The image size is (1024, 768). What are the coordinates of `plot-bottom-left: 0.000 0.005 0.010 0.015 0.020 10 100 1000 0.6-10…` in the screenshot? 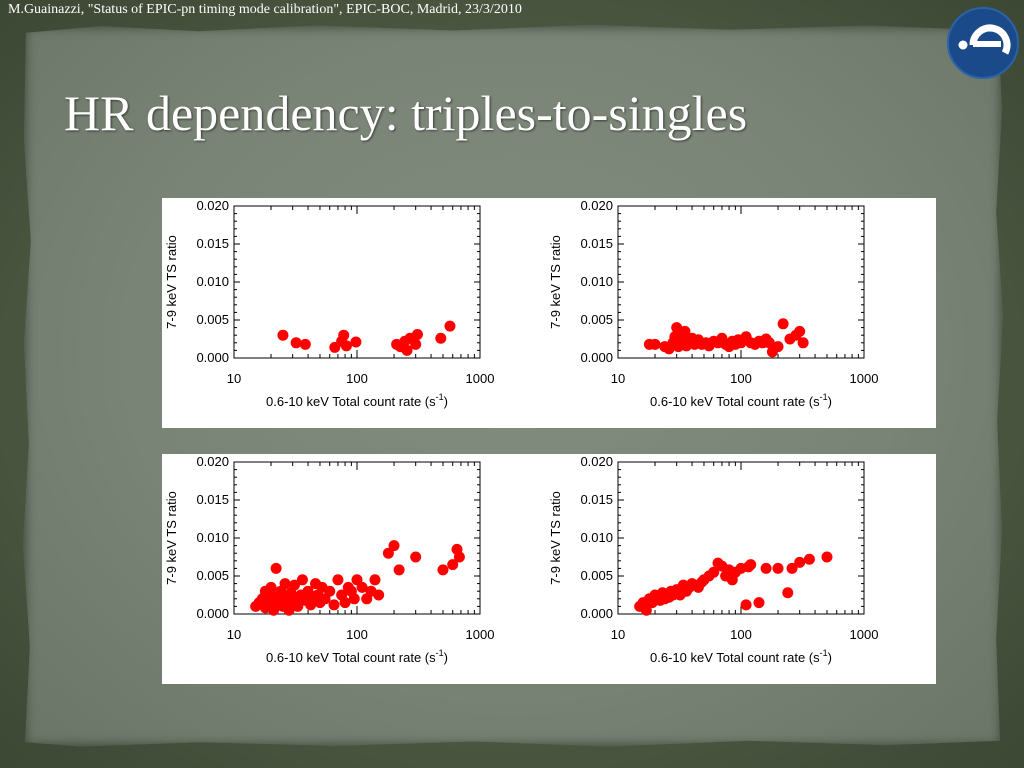 It's located at (357, 569).